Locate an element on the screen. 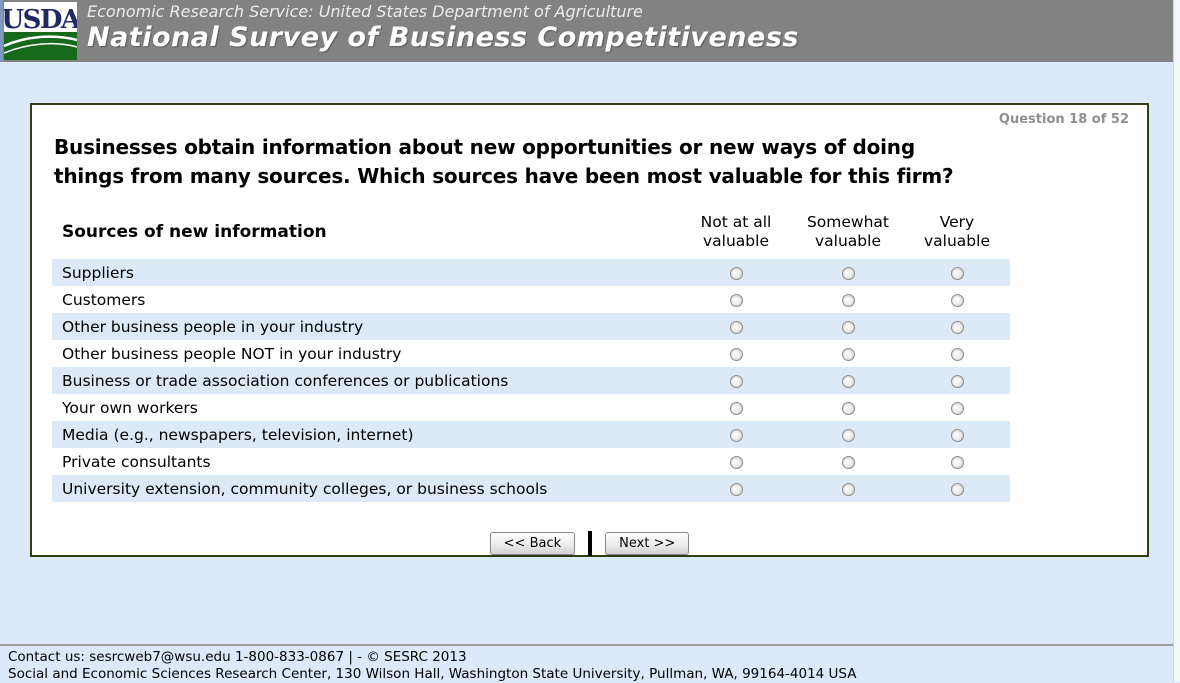 The height and width of the screenshot is (683, 1180). row-label: Private consultants is located at coordinates (136, 461).